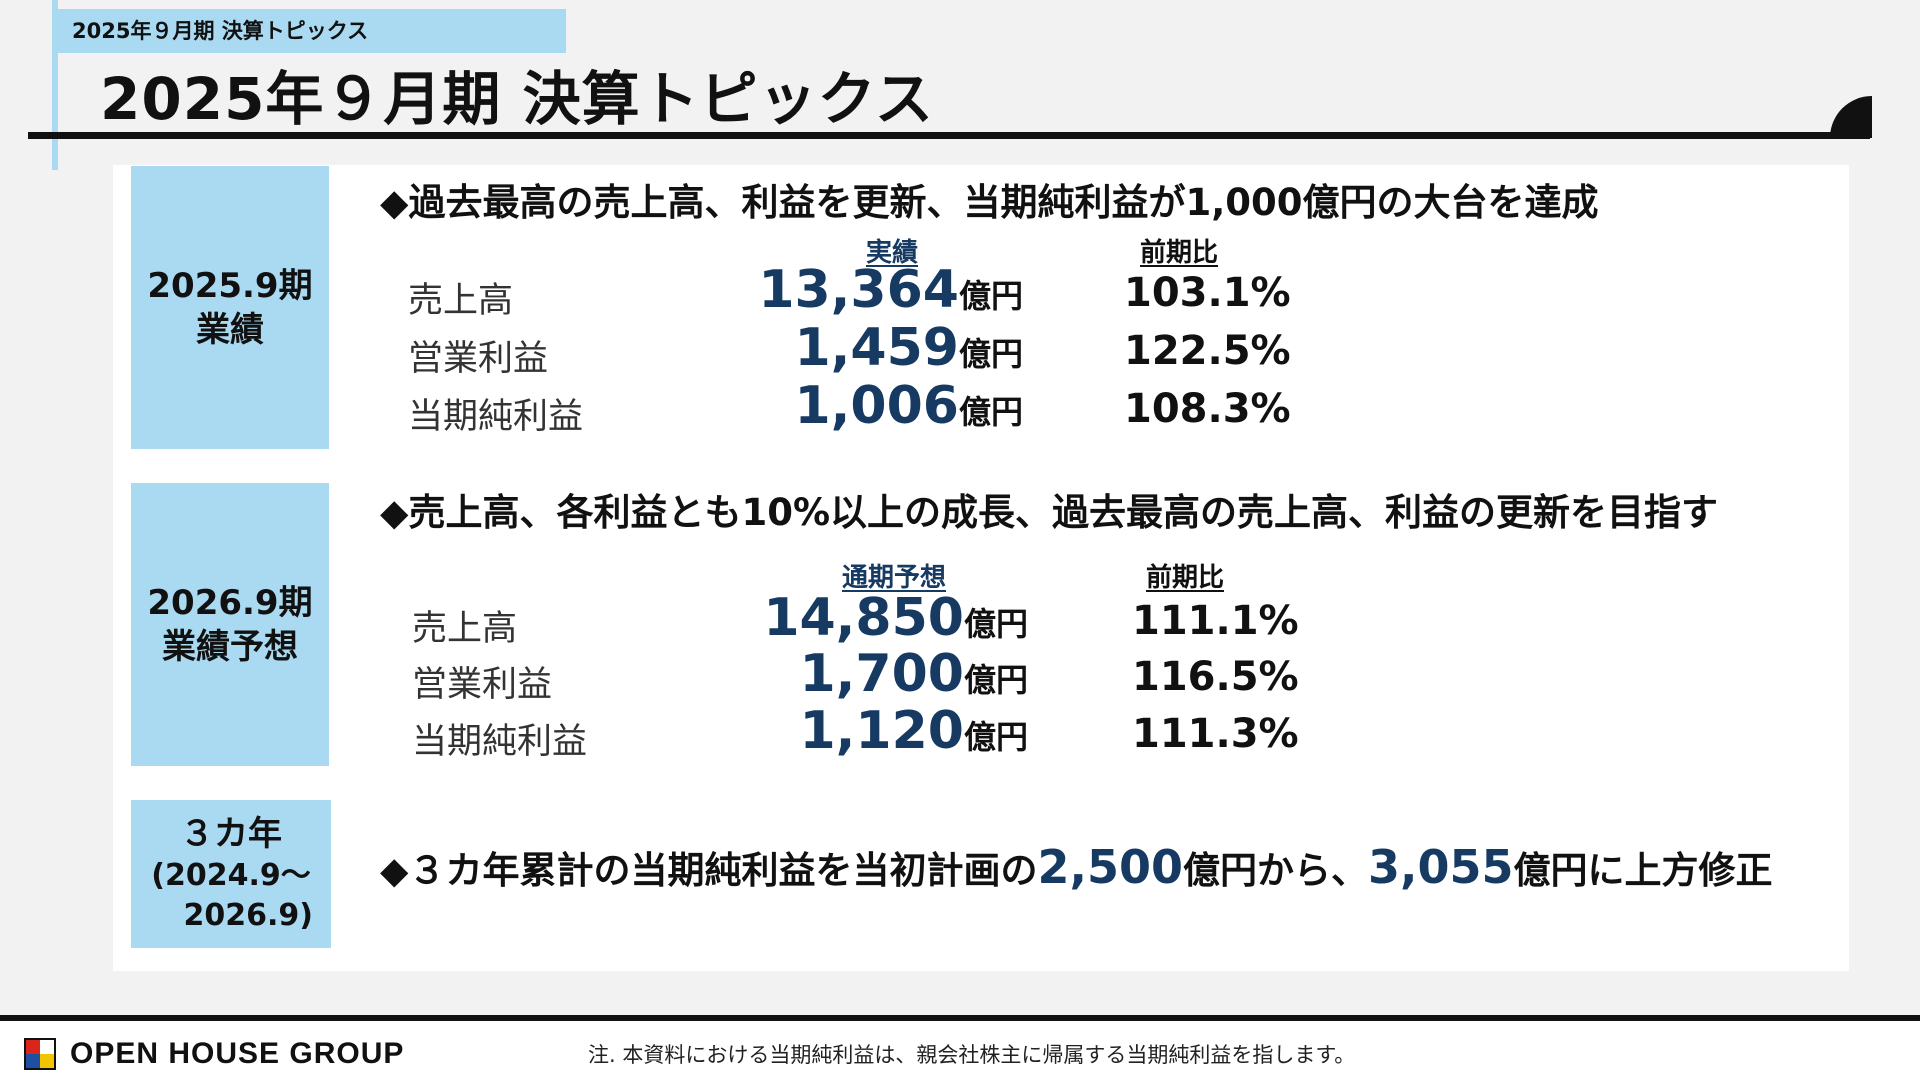 This screenshot has width=1920, height=1080. What do you see at coordinates (1215, 621) in the screenshot?
I see `forecast-row-ratio-sales: 111.1%` at bounding box center [1215, 621].